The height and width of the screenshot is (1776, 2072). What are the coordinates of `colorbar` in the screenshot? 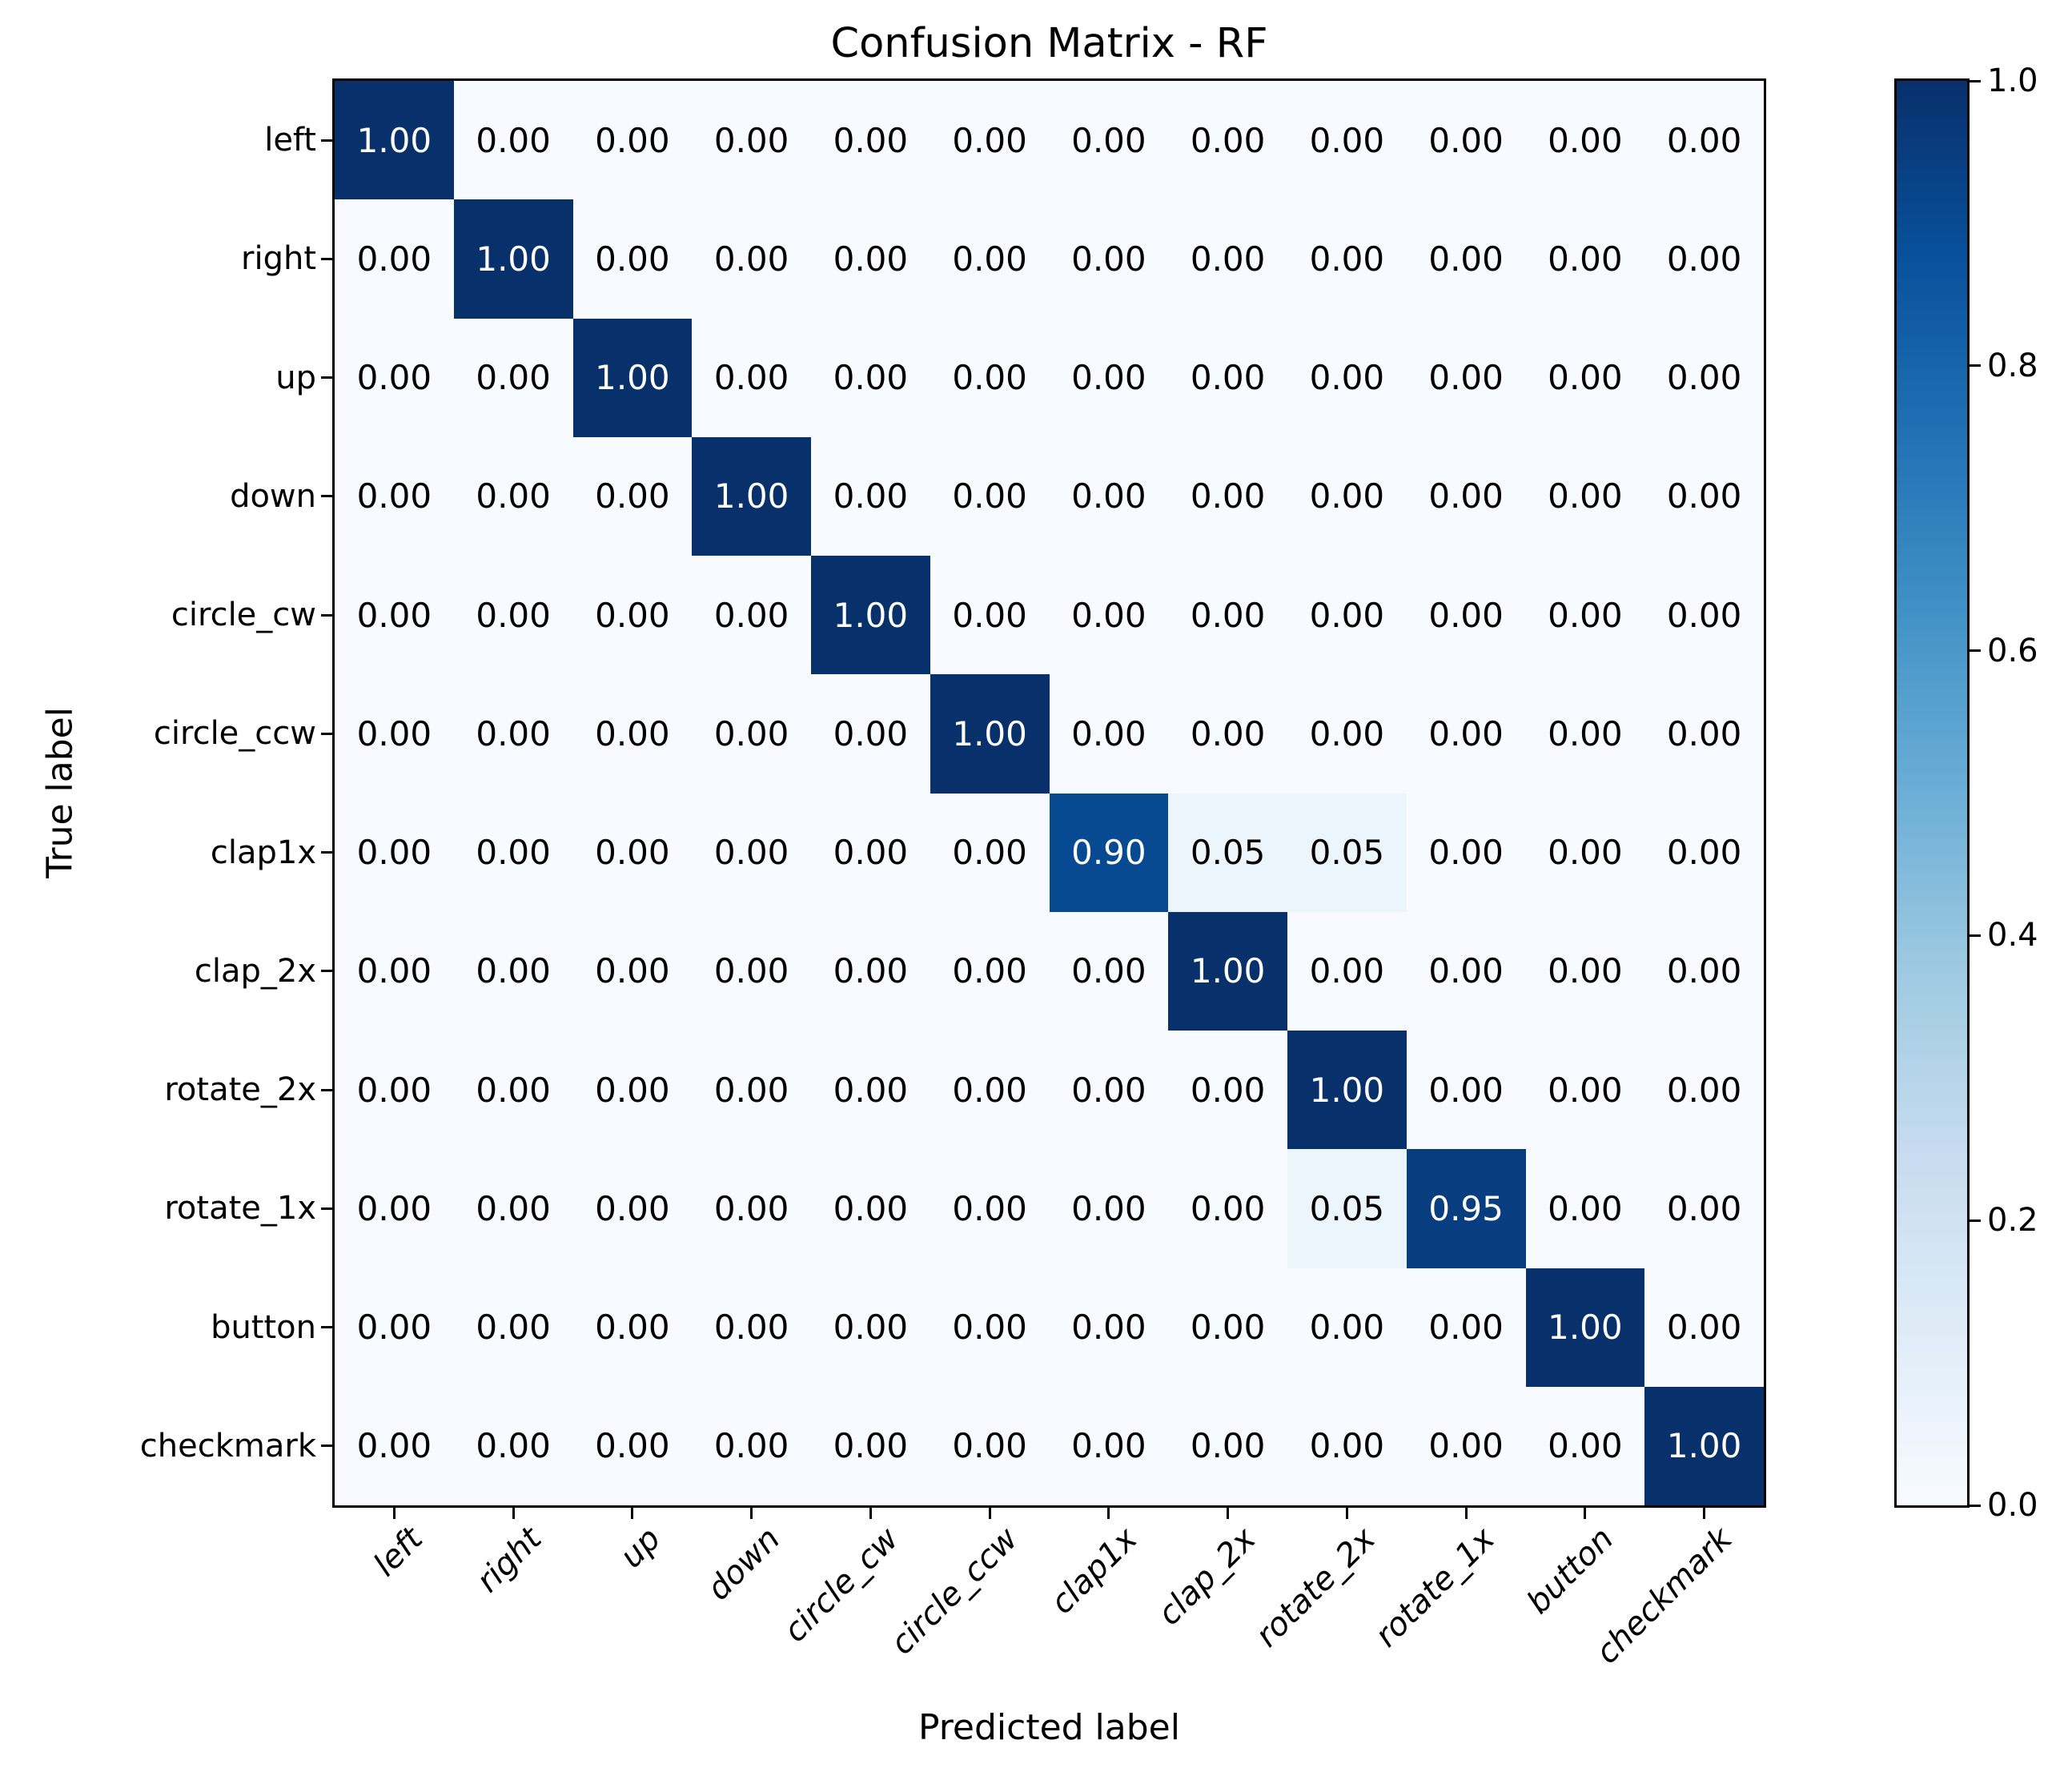 It's located at (1932, 793).